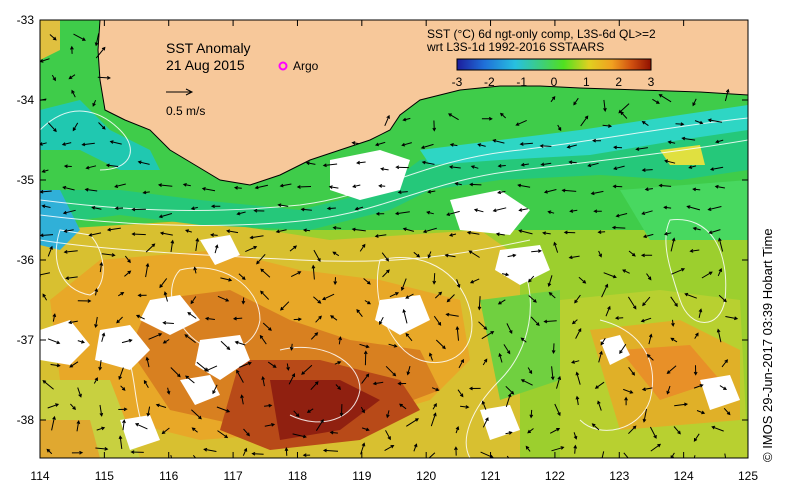 The image size is (790, 492). What do you see at coordinates (457, 82) in the screenshot?
I see `colorbar-tick-label: -3` at bounding box center [457, 82].